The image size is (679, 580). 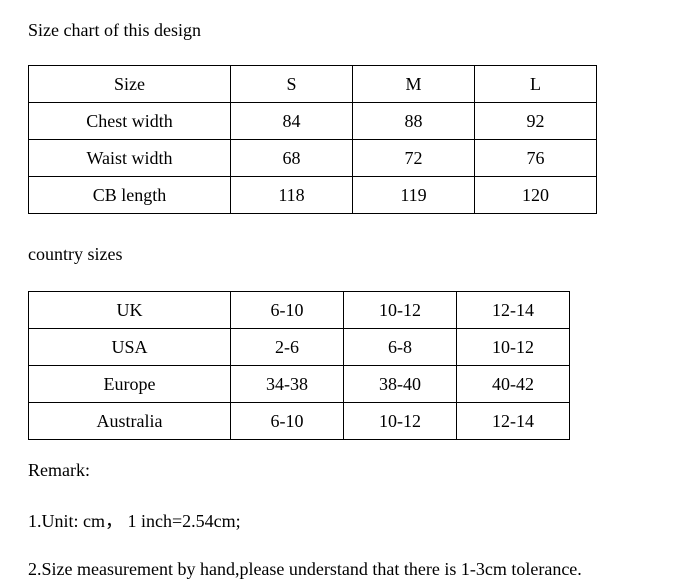 I want to click on country-sizes-label: country sizes, so click(x=75, y=254).